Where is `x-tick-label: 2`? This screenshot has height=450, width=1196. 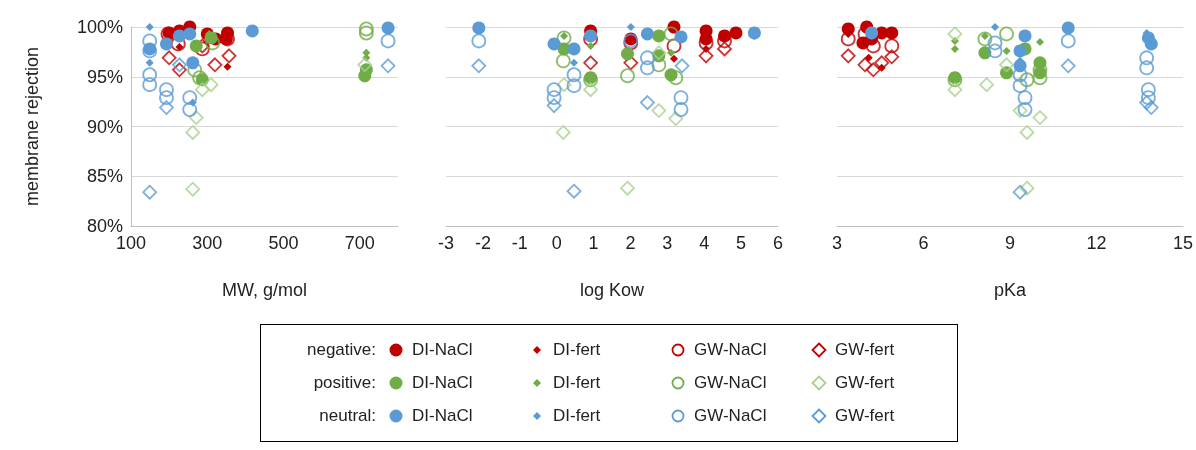
x-tick-label: 2 is located at coordinates (630, 243).